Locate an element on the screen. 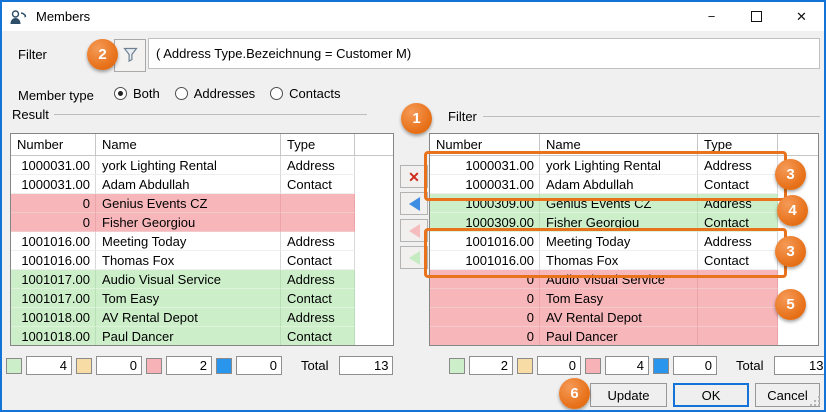 This screenshot has height=412, width=826. cell-number: 1001016.00 is located at coordinates (53, 260).